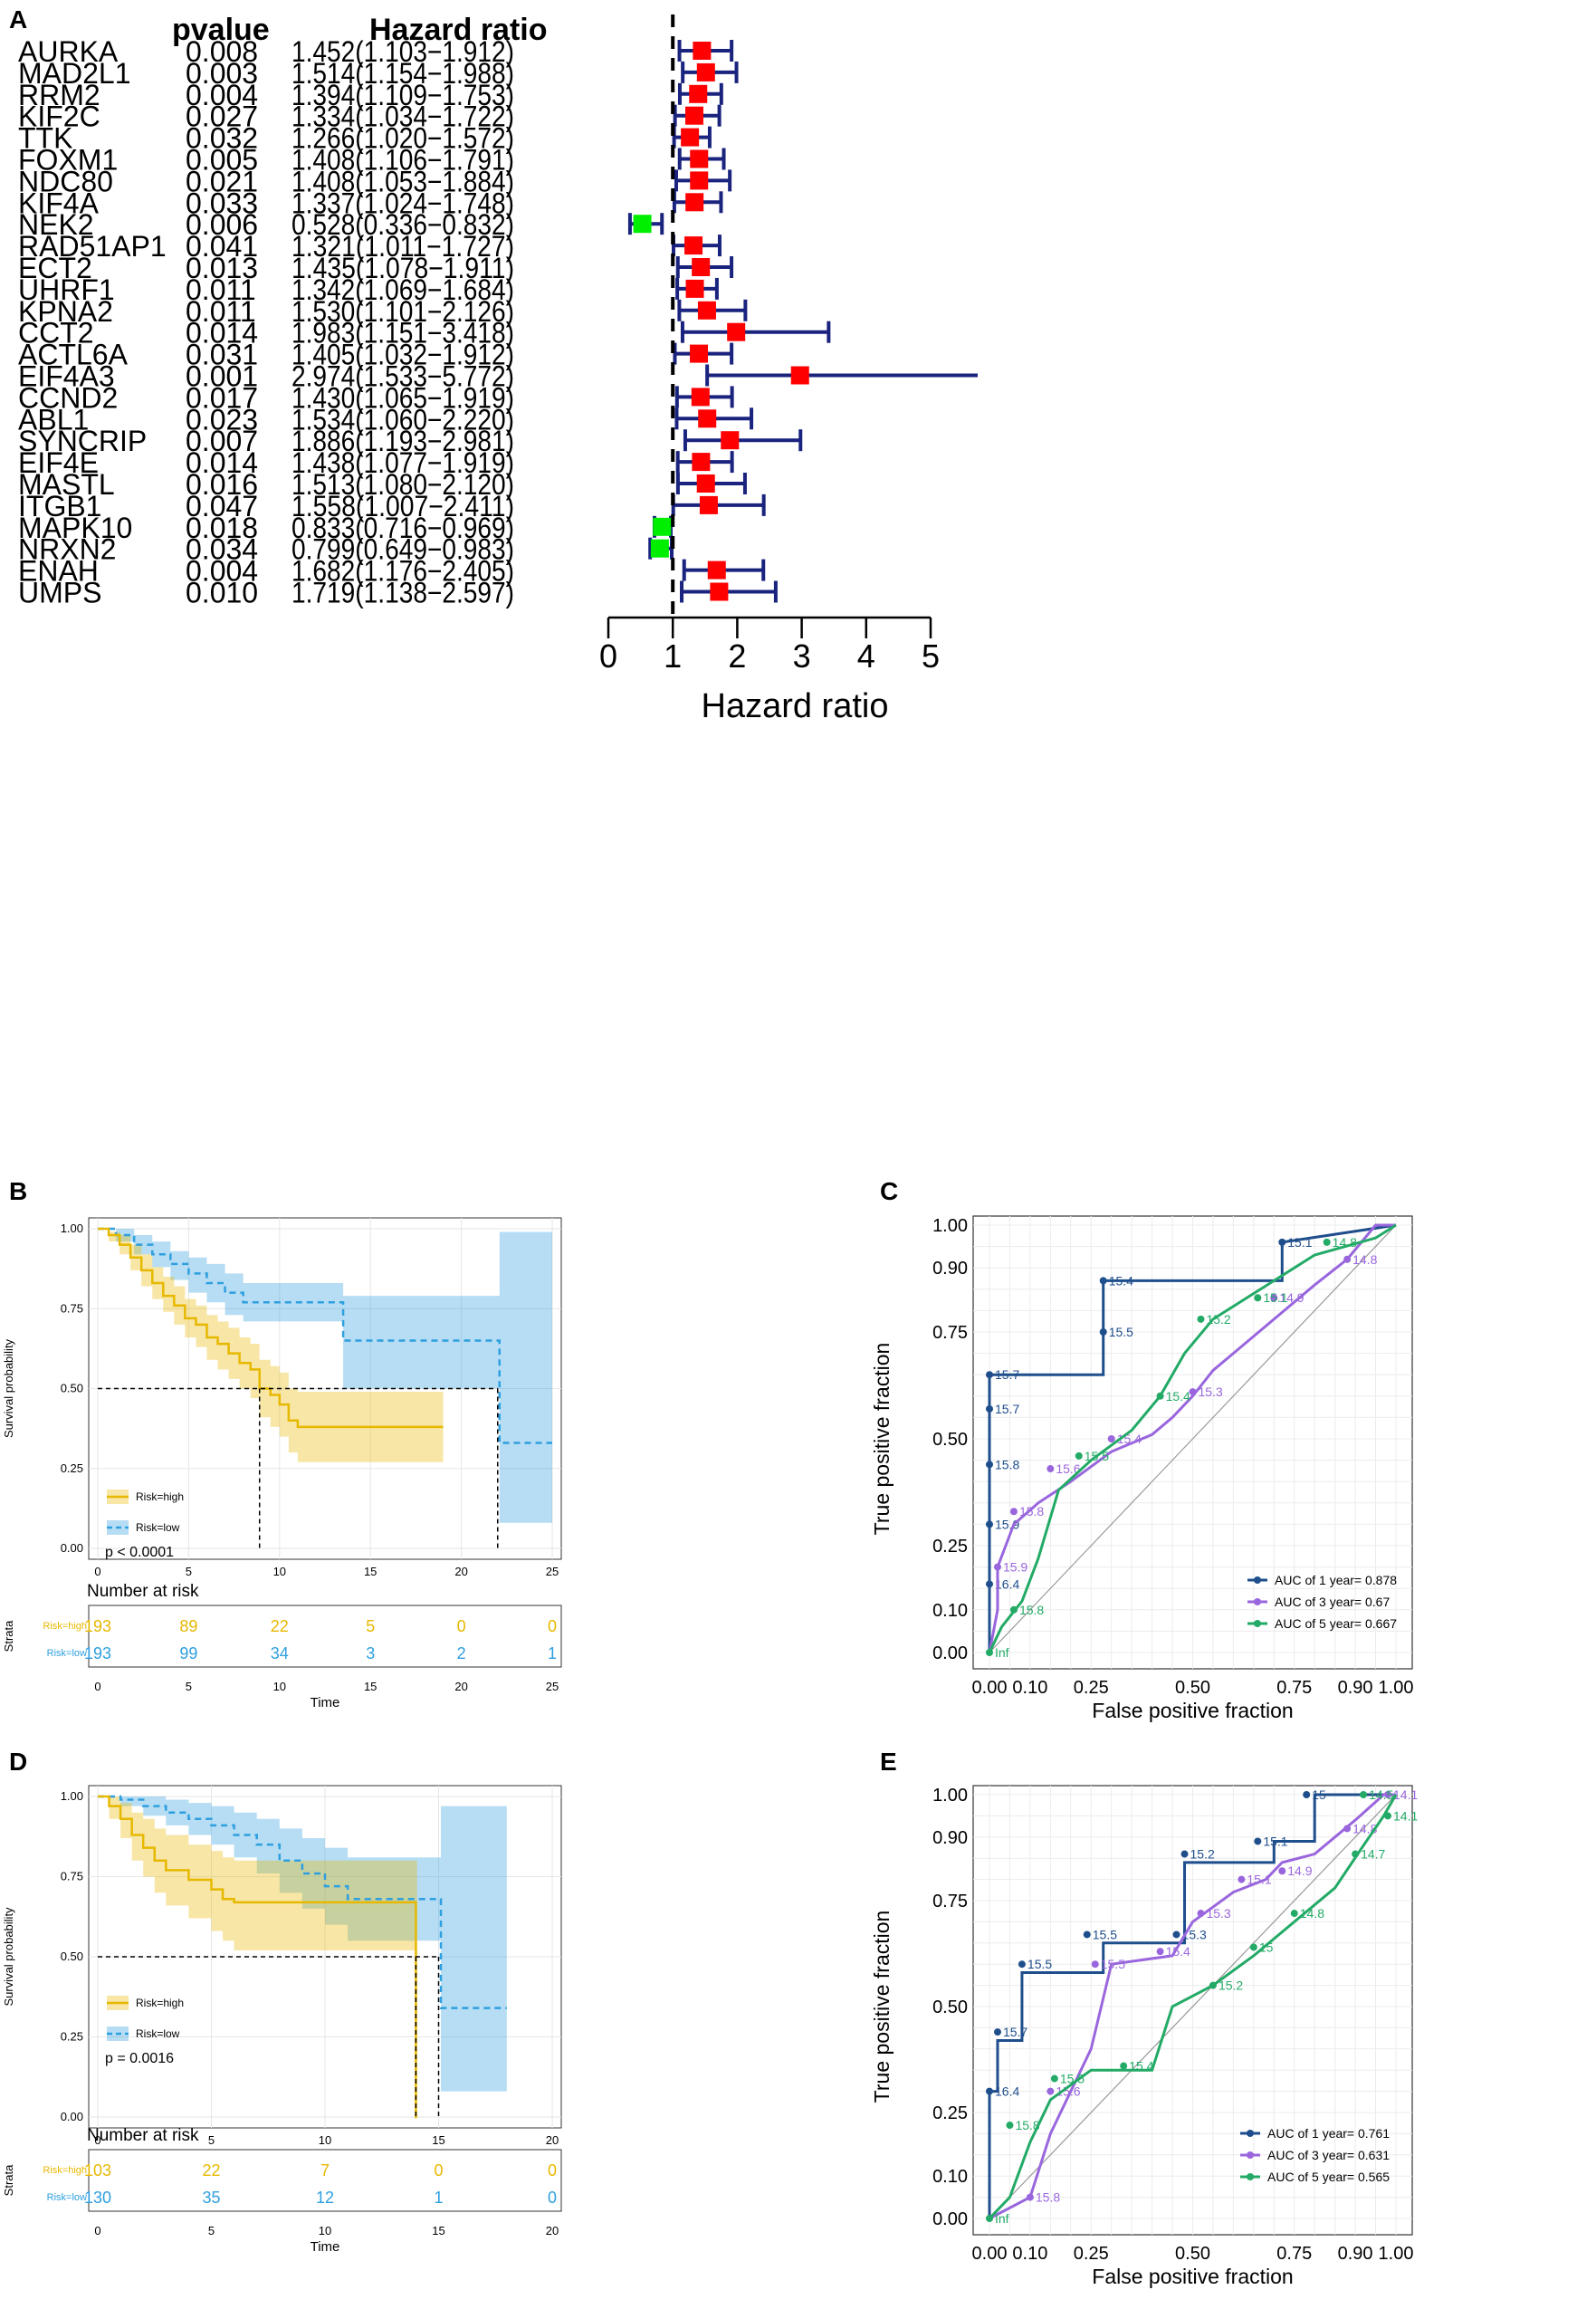 The width and height of the screenshot is (1596, 2309). What do you see at coordinates (1405, 1794) in the screenshot?
I see `cutoff-label: 14.1` at bounding box center [1405, 1794].